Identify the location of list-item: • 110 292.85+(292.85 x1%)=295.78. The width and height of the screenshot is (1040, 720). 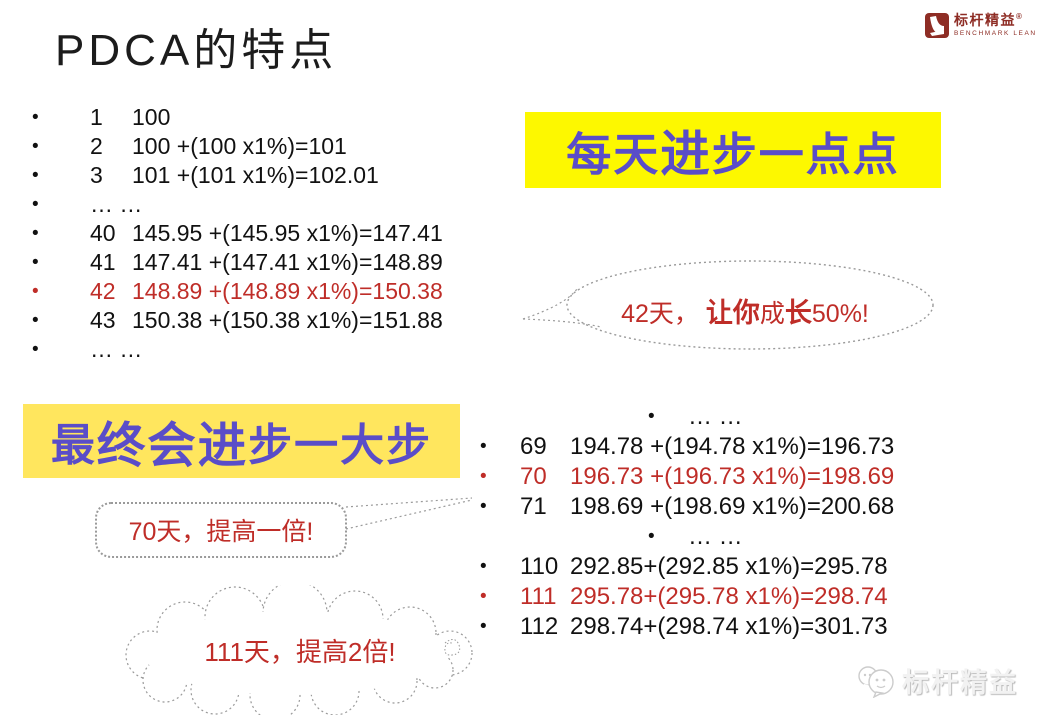
(682, 567).